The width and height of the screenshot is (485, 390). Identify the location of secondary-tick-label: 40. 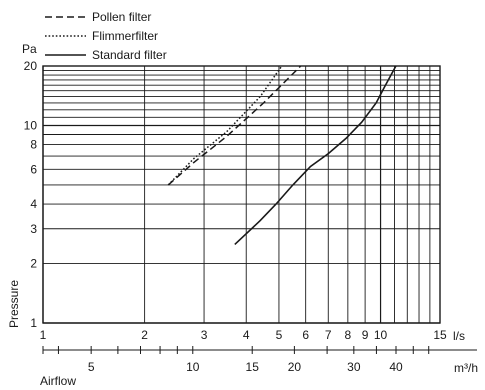
(396, 367).